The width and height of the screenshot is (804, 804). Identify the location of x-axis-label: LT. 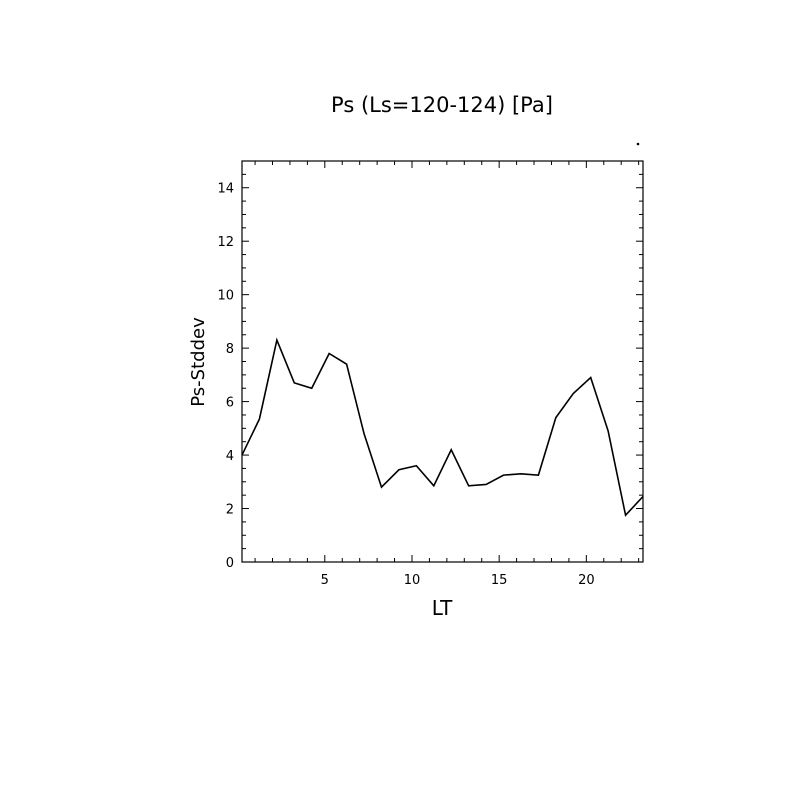
(442, 608).